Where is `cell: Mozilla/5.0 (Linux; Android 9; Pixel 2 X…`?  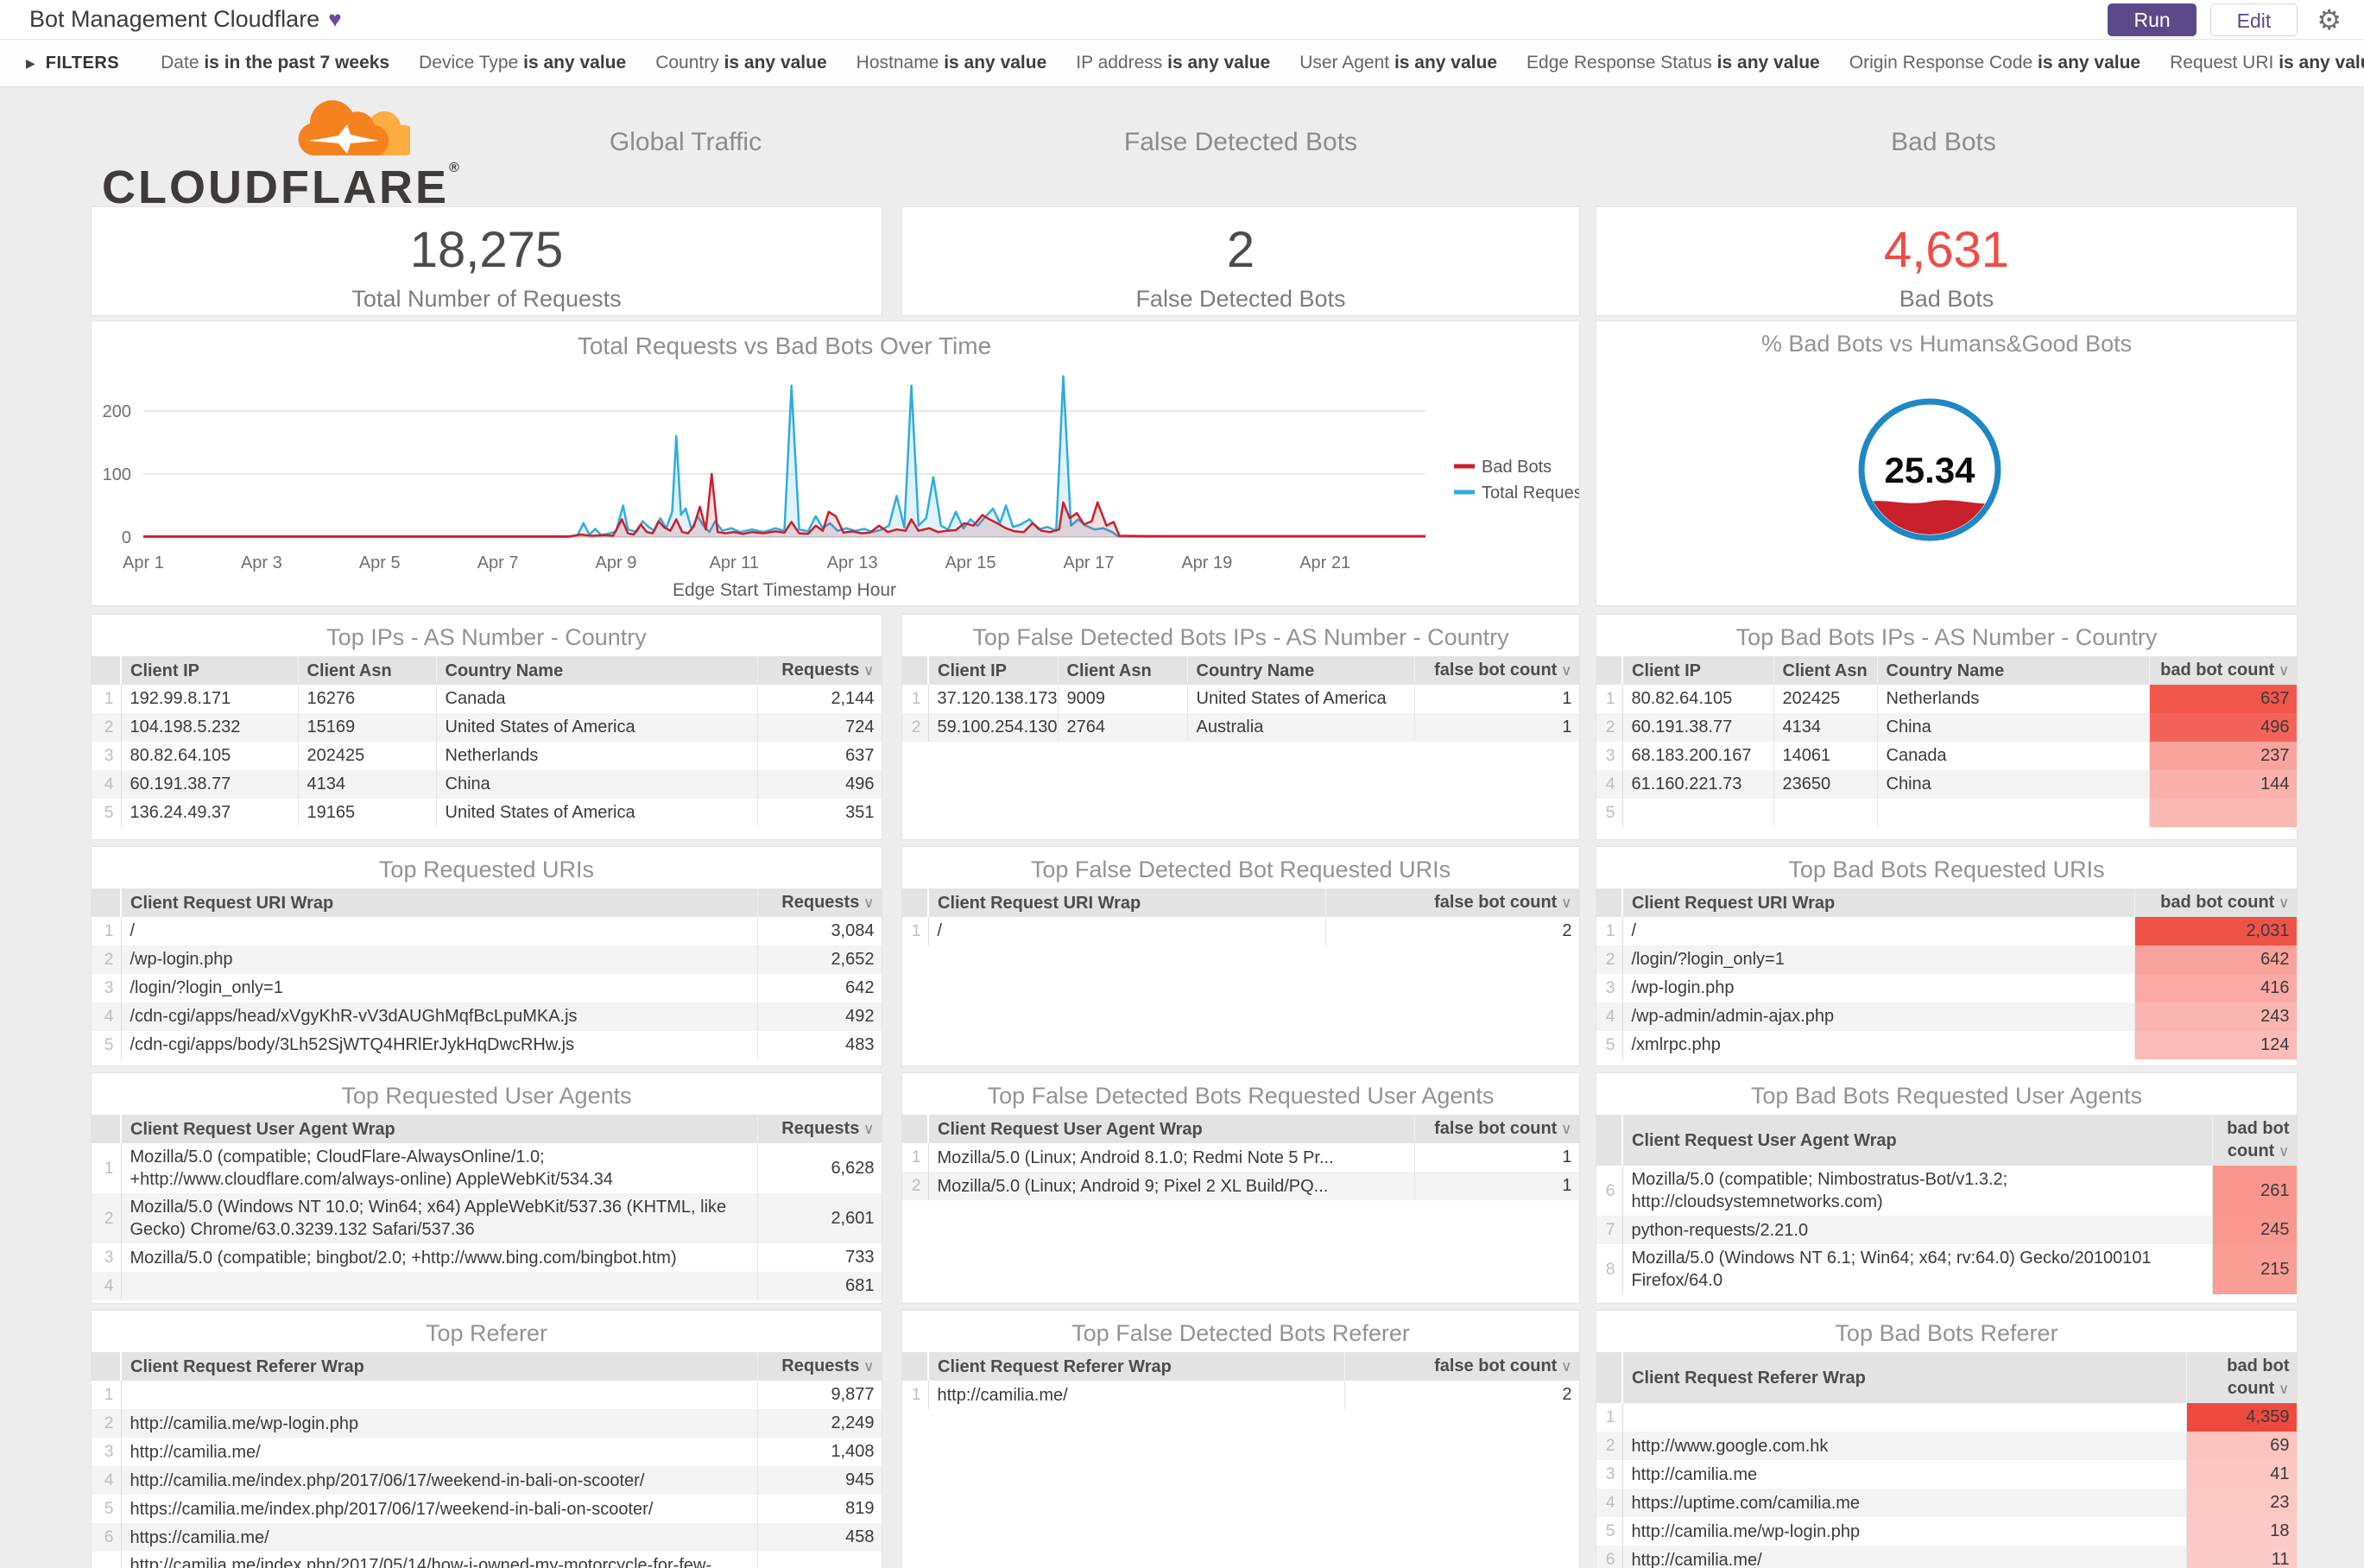
cell: Mozilla/5.0 (Linux; Android 9; Pixel 2 X… is located at coordinates (1171, 1186).